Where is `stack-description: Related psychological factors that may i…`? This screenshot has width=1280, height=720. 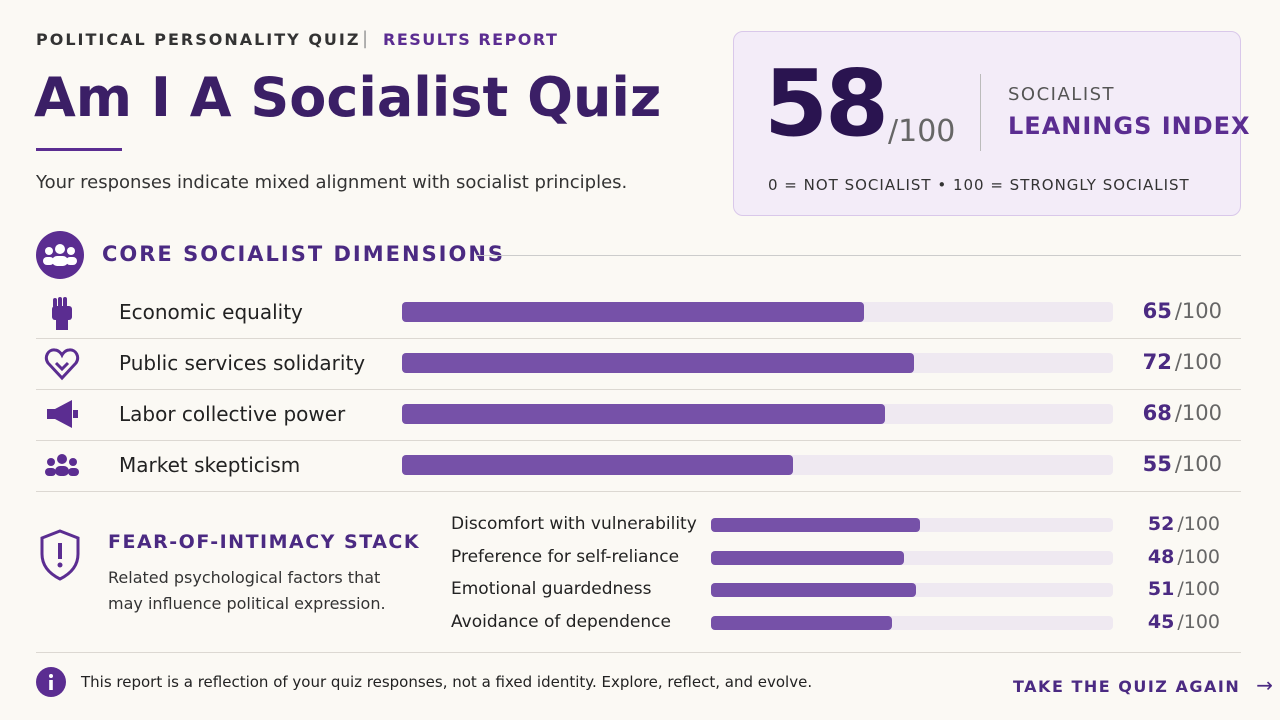 stack-description: Related psychological factors that may i… is located at coordinates (247, 590).